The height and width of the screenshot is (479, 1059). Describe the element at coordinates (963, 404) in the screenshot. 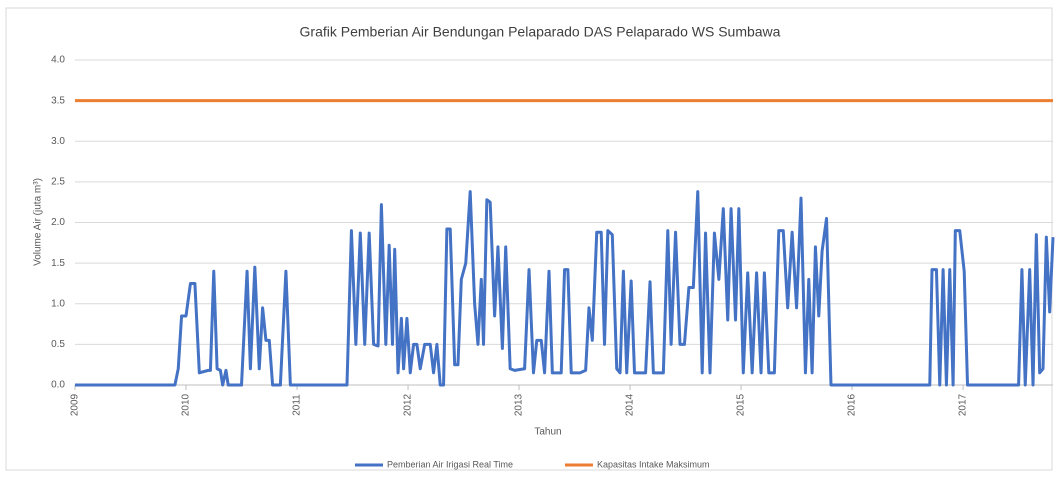

I see `x-tick-label: 2017` at that location.